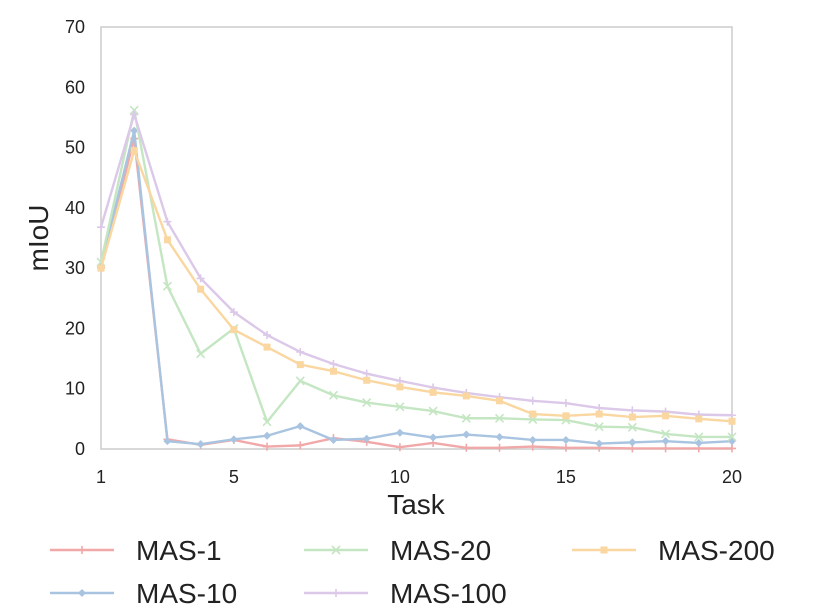 The width and height of the screenshot is (814, 615). I want to click on legend-item-mas-10: MAS-10, so click(143, 593).